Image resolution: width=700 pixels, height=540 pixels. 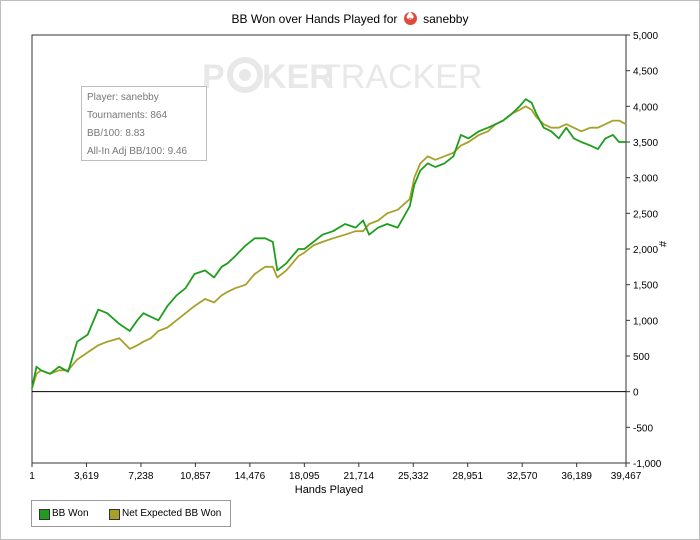 I want to click on poker-chip-icon, so click(x=245, y=75).